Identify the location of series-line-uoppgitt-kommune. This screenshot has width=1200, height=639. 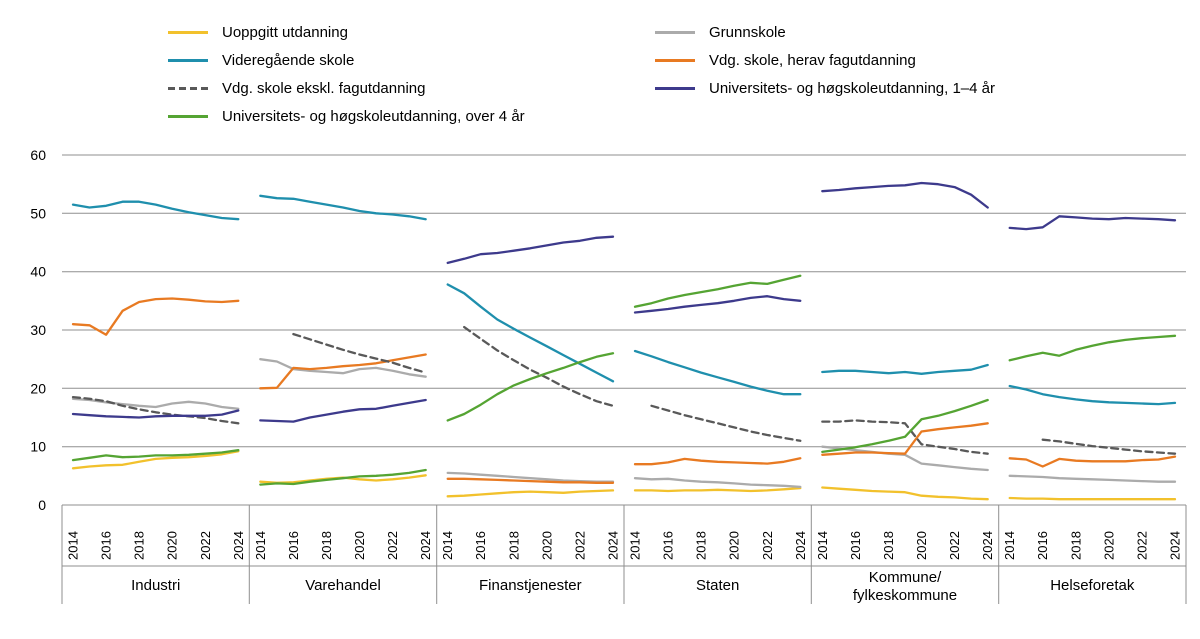
(905, 493).